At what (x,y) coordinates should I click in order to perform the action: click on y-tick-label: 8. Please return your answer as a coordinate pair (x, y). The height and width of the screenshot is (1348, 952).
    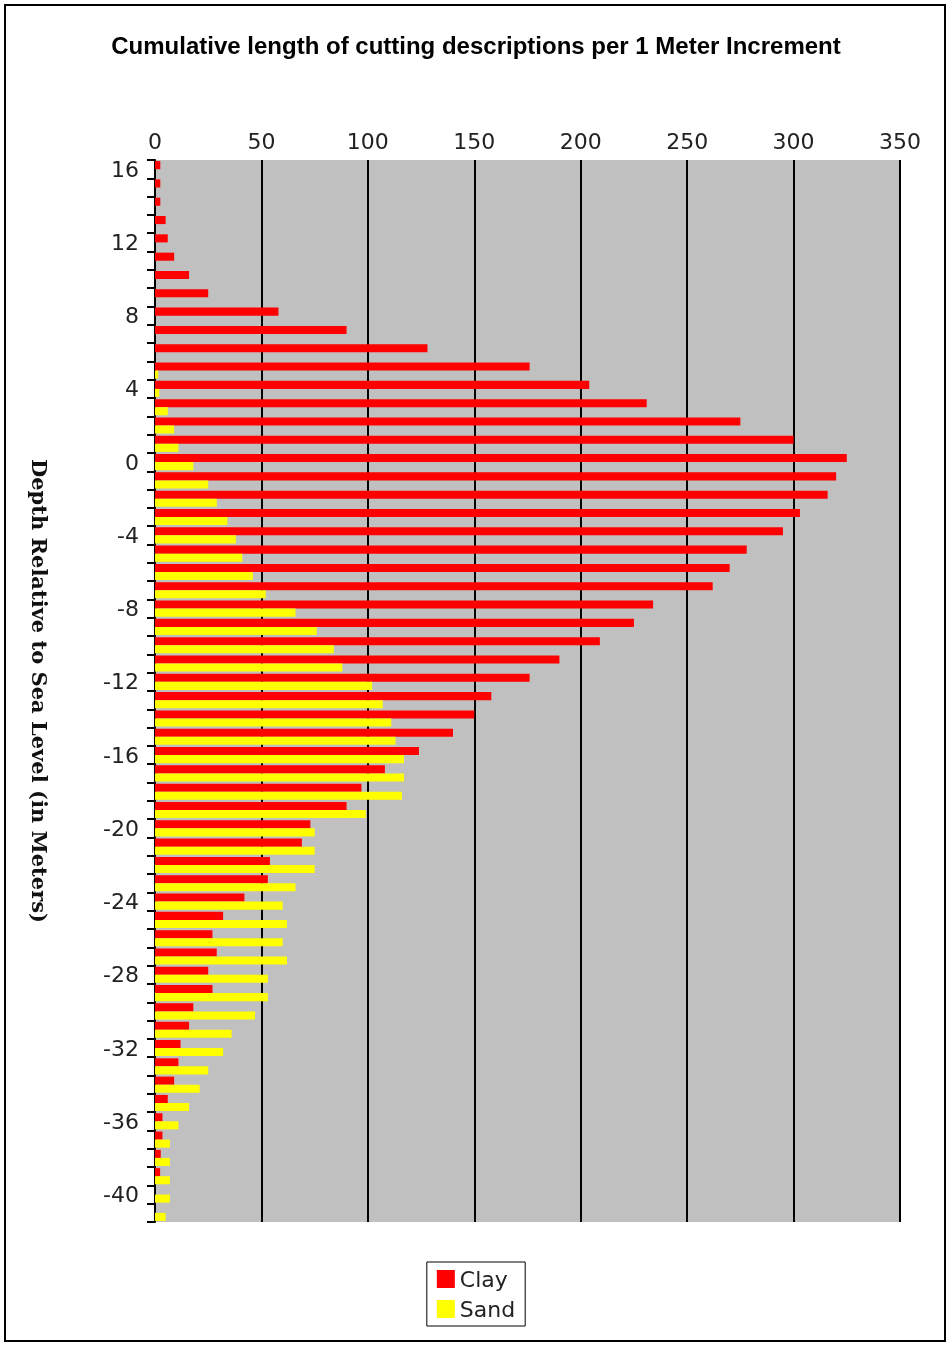
    Looking at the image, I should click on (132, 316).